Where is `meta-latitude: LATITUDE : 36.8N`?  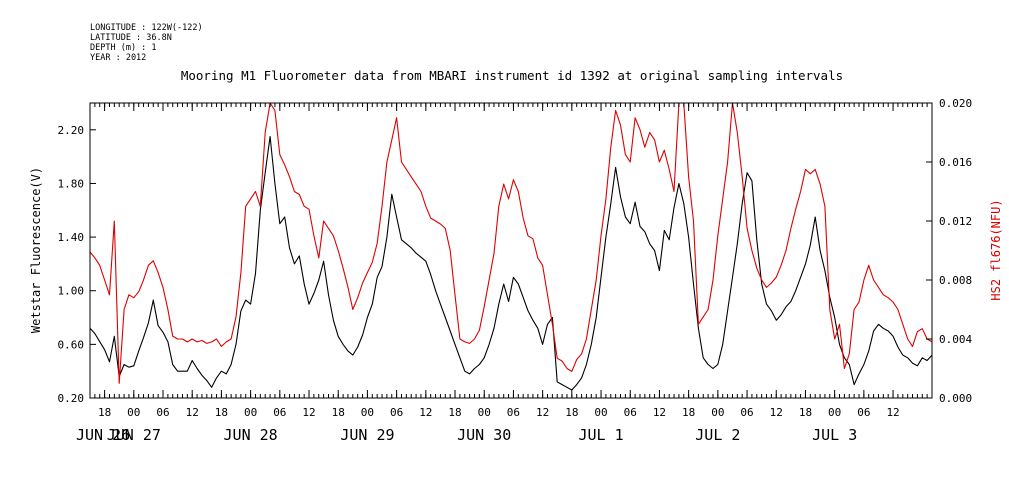 meta-latitude: LATITUDE : 36.8N is located at coordinates (131, 38).